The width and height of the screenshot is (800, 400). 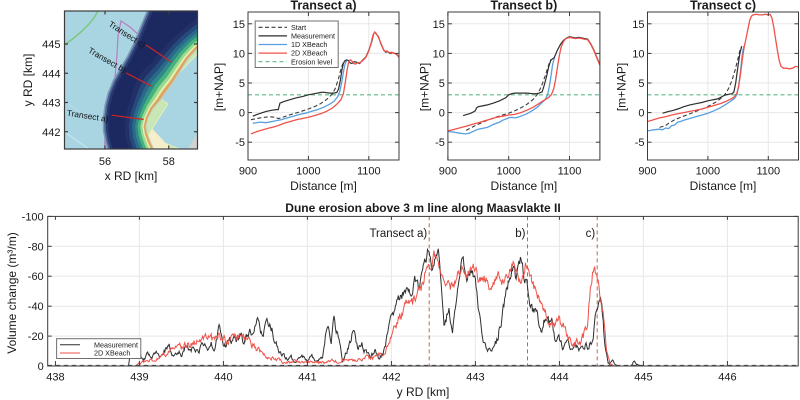 What do you see at coordinates (309, 44) in the screenshot?
I see `svg-text: 1D XBeach` at bounding box center [309, 44].